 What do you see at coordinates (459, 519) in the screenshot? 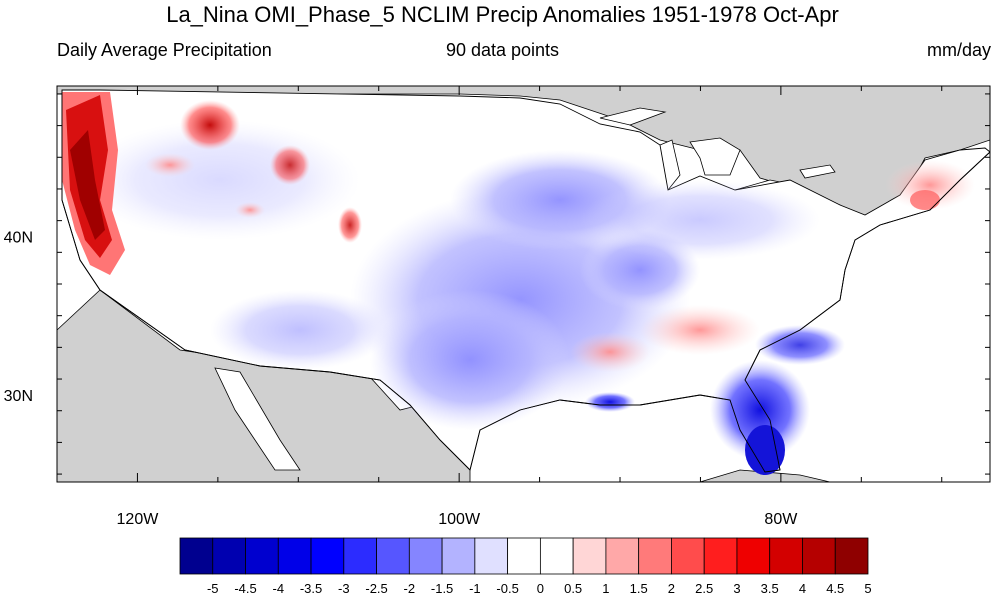
I see `lon-tick-label: 100W` at bounding box center [459, 519].